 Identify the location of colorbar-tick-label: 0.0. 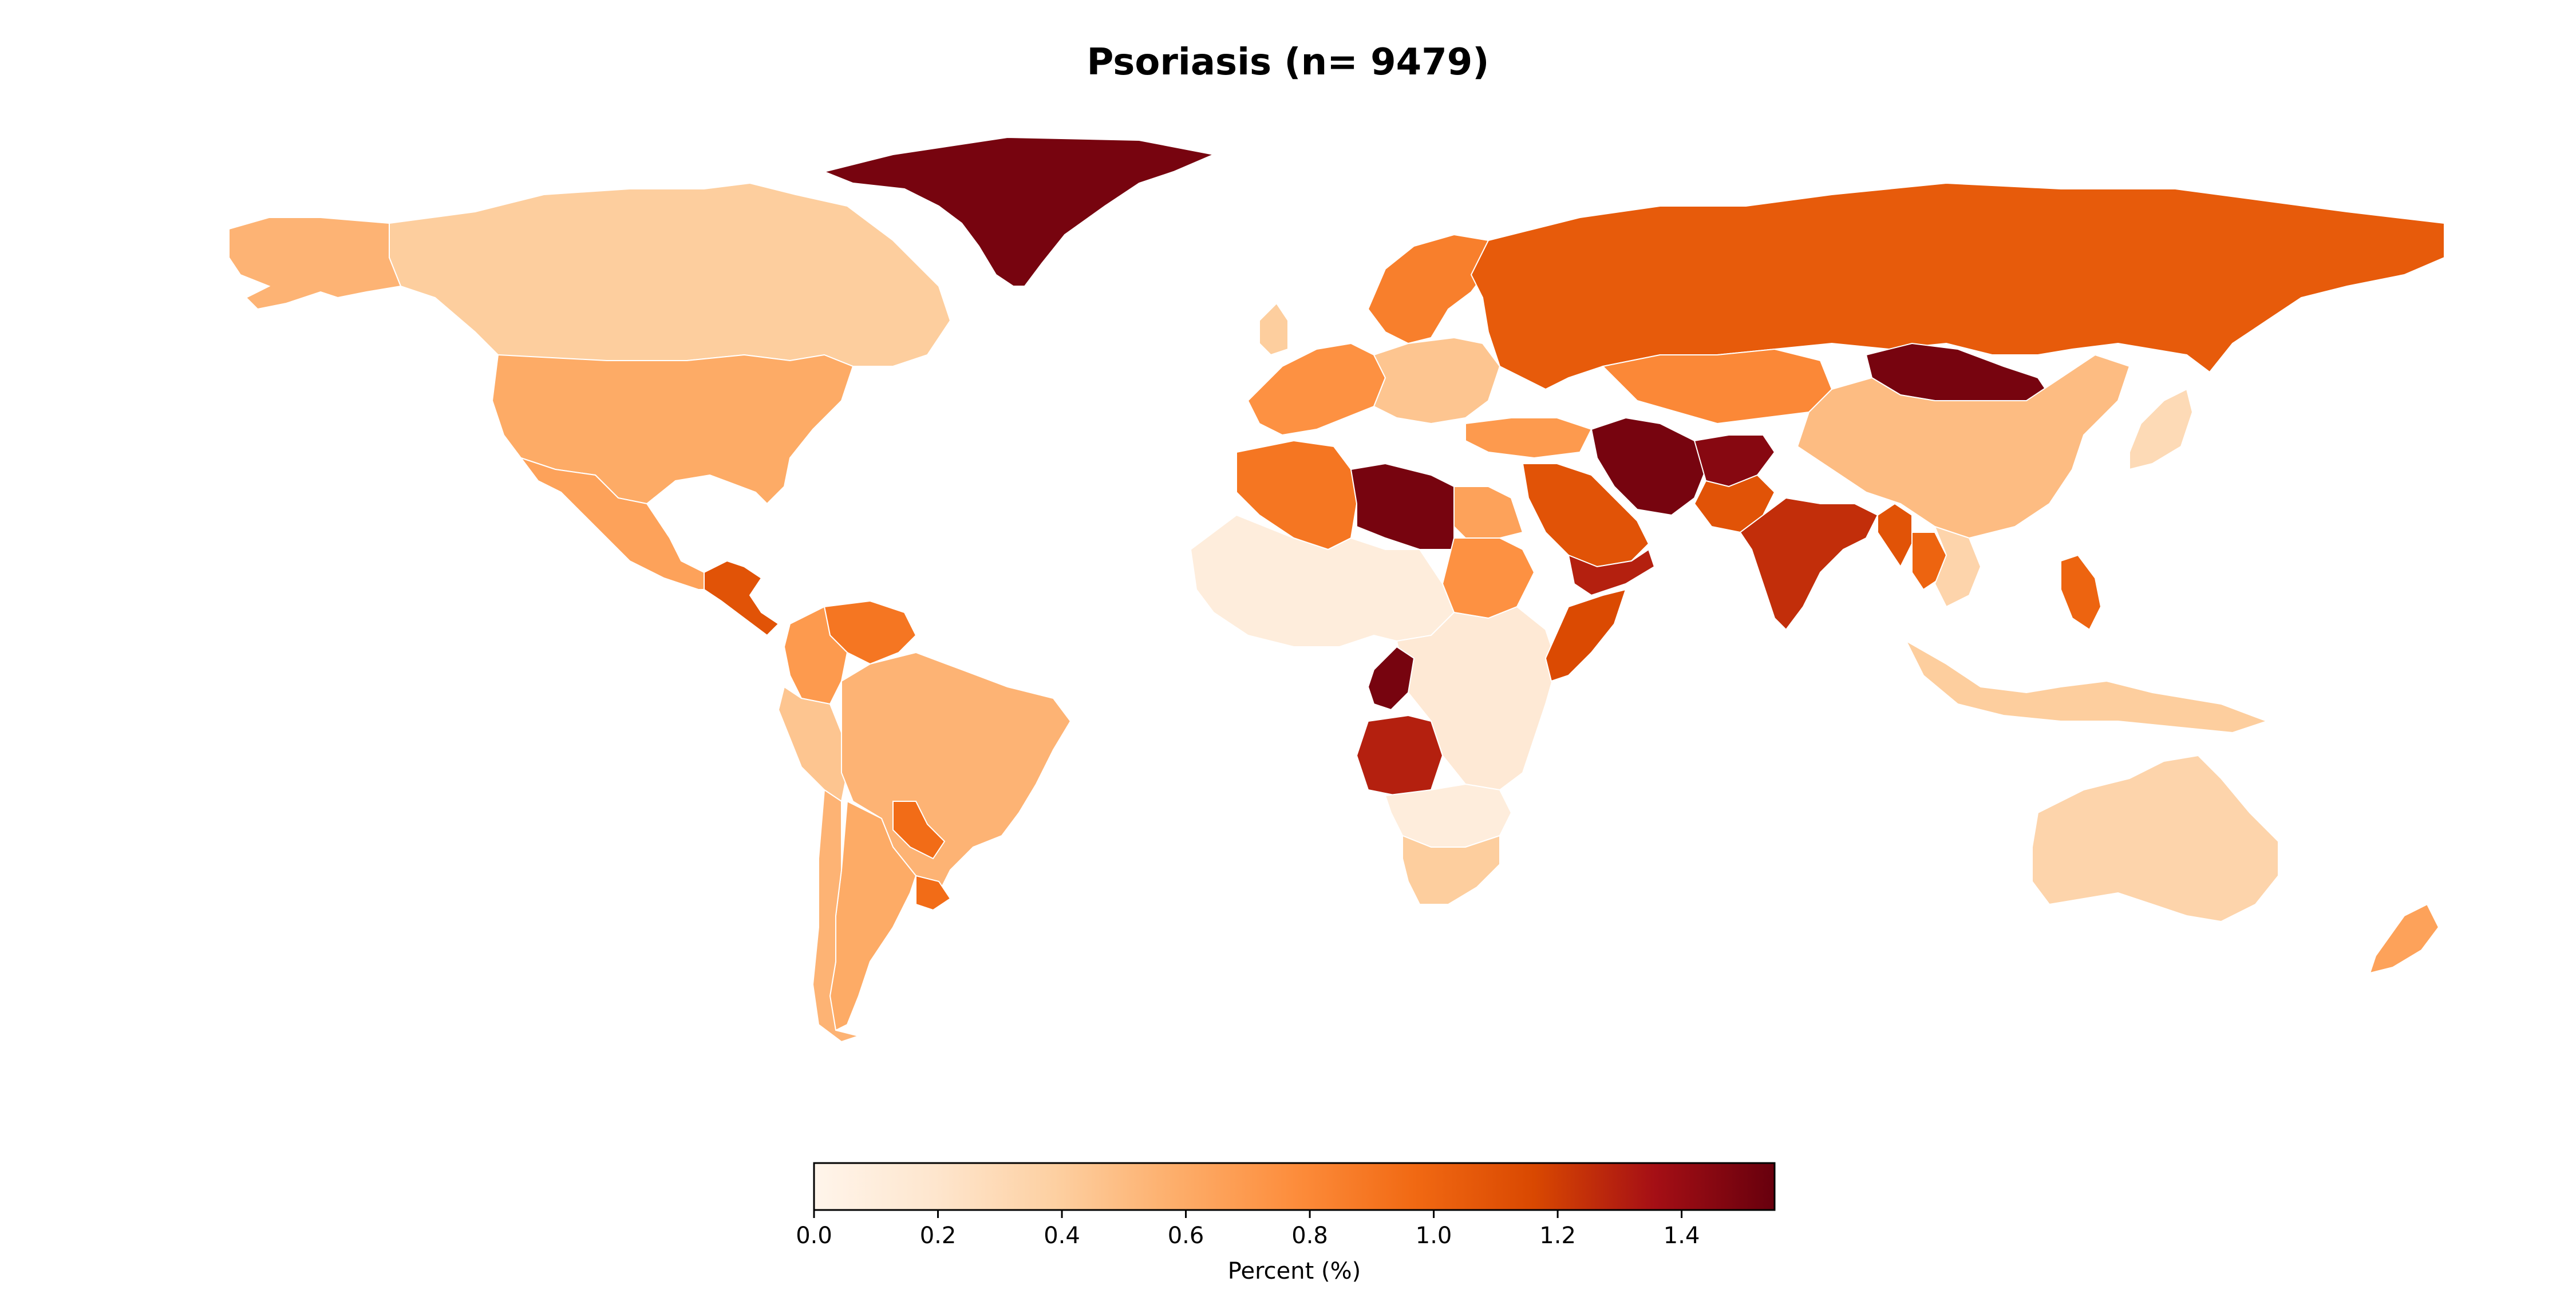
(814, 1236).